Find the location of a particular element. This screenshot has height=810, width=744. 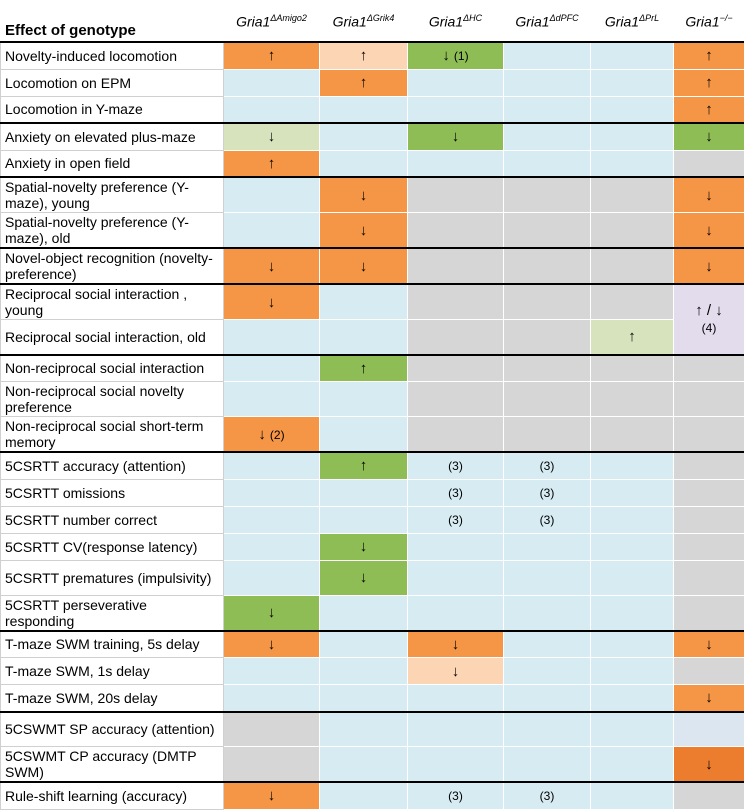

table-row: Non-reciprocal social novelty preference is located at coordinates (372, 399).